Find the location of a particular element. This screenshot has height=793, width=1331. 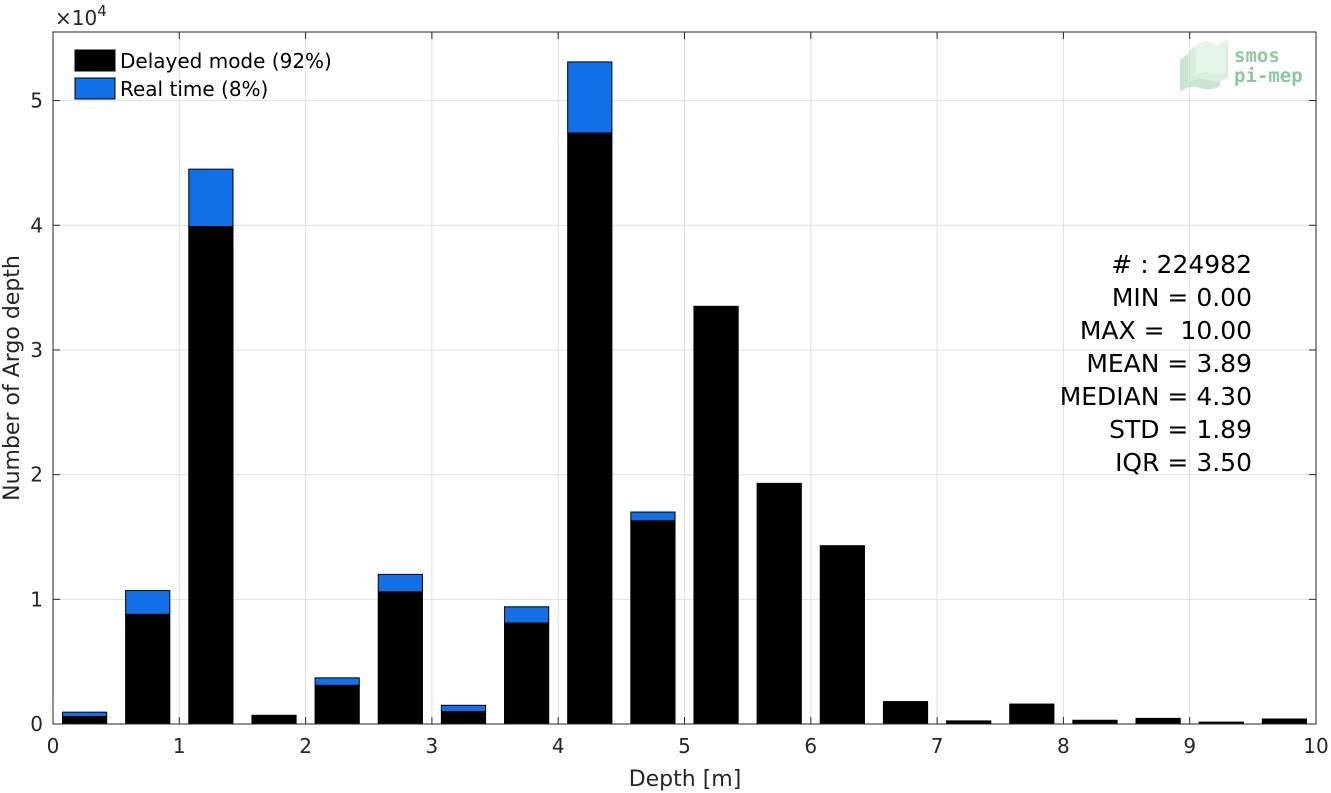

stats-count: # : 224982 is located at coordinates (1181, 264).